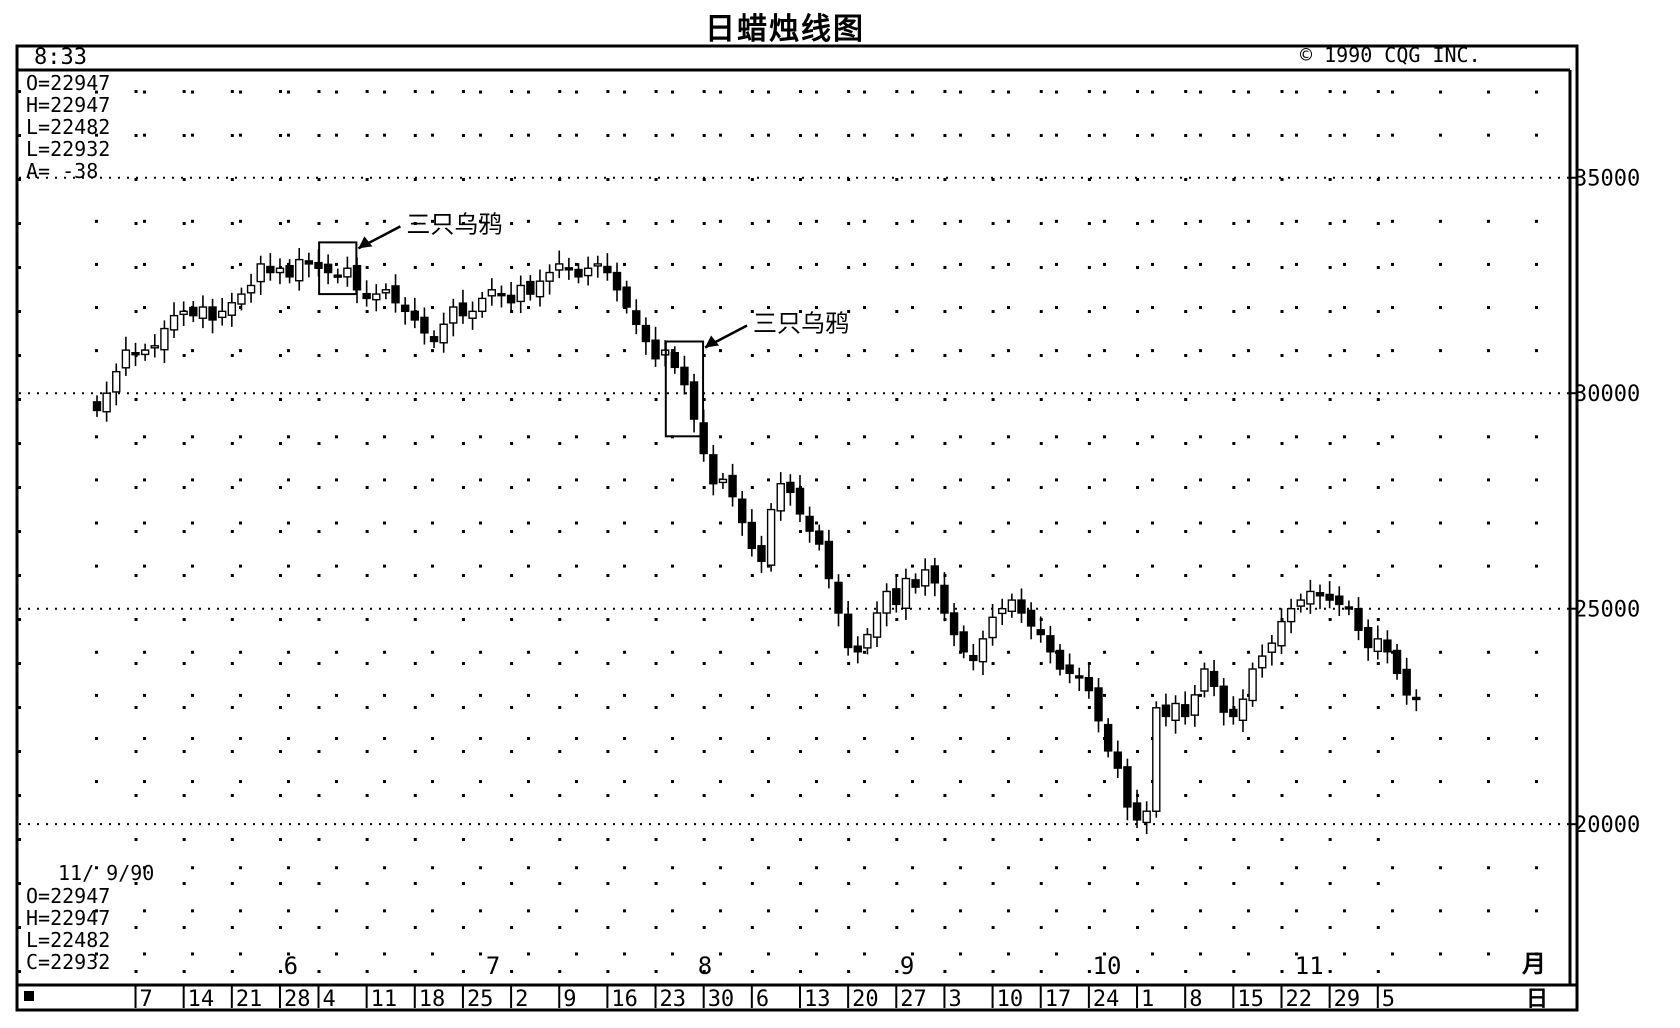 The width and height of the screenshot is (1680, 1028). What do you see at coordinates (68, 127) in the screenshot?
I see `ohlc-top-low: L=22482` at bounding box center [68, 127].